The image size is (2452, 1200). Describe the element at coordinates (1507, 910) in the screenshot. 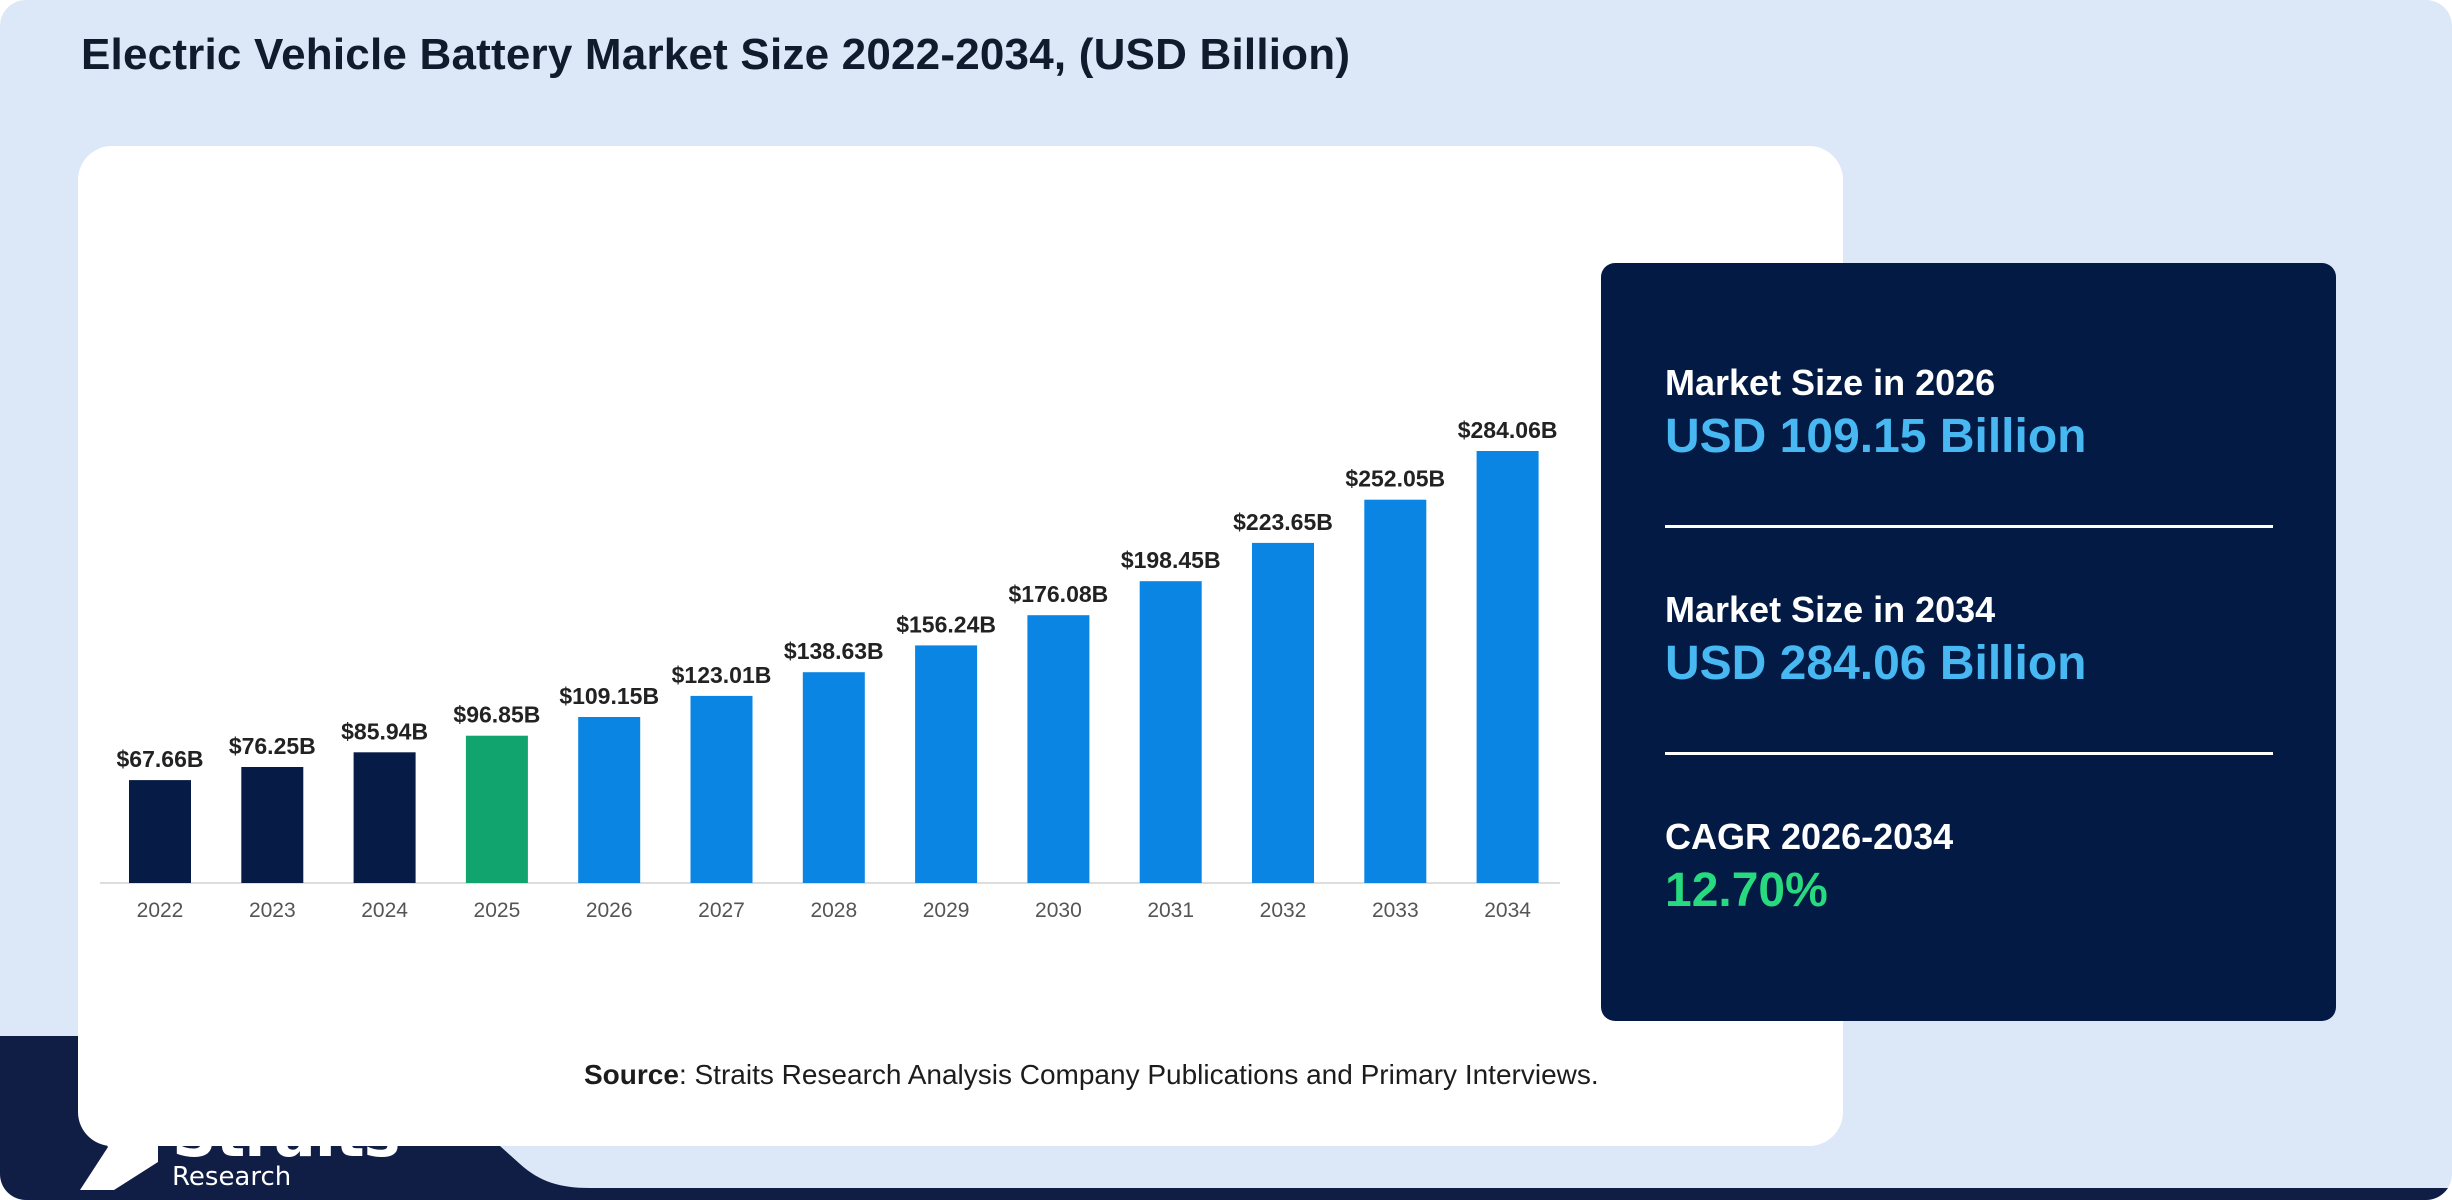

I see `x-tick-label-2034: 2034` at that location.